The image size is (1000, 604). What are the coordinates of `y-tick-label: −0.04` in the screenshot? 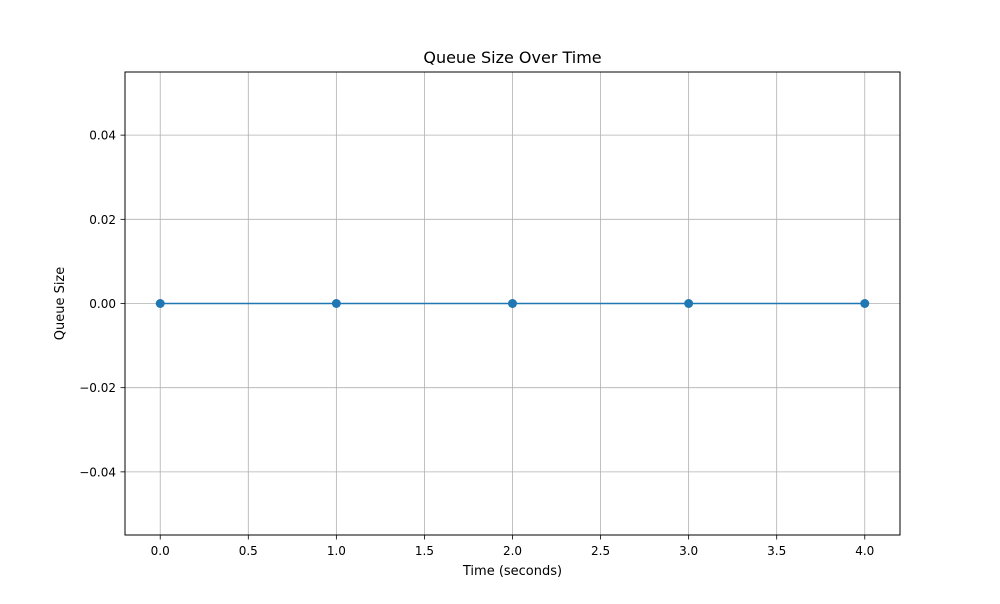 It's located at (97, 472).